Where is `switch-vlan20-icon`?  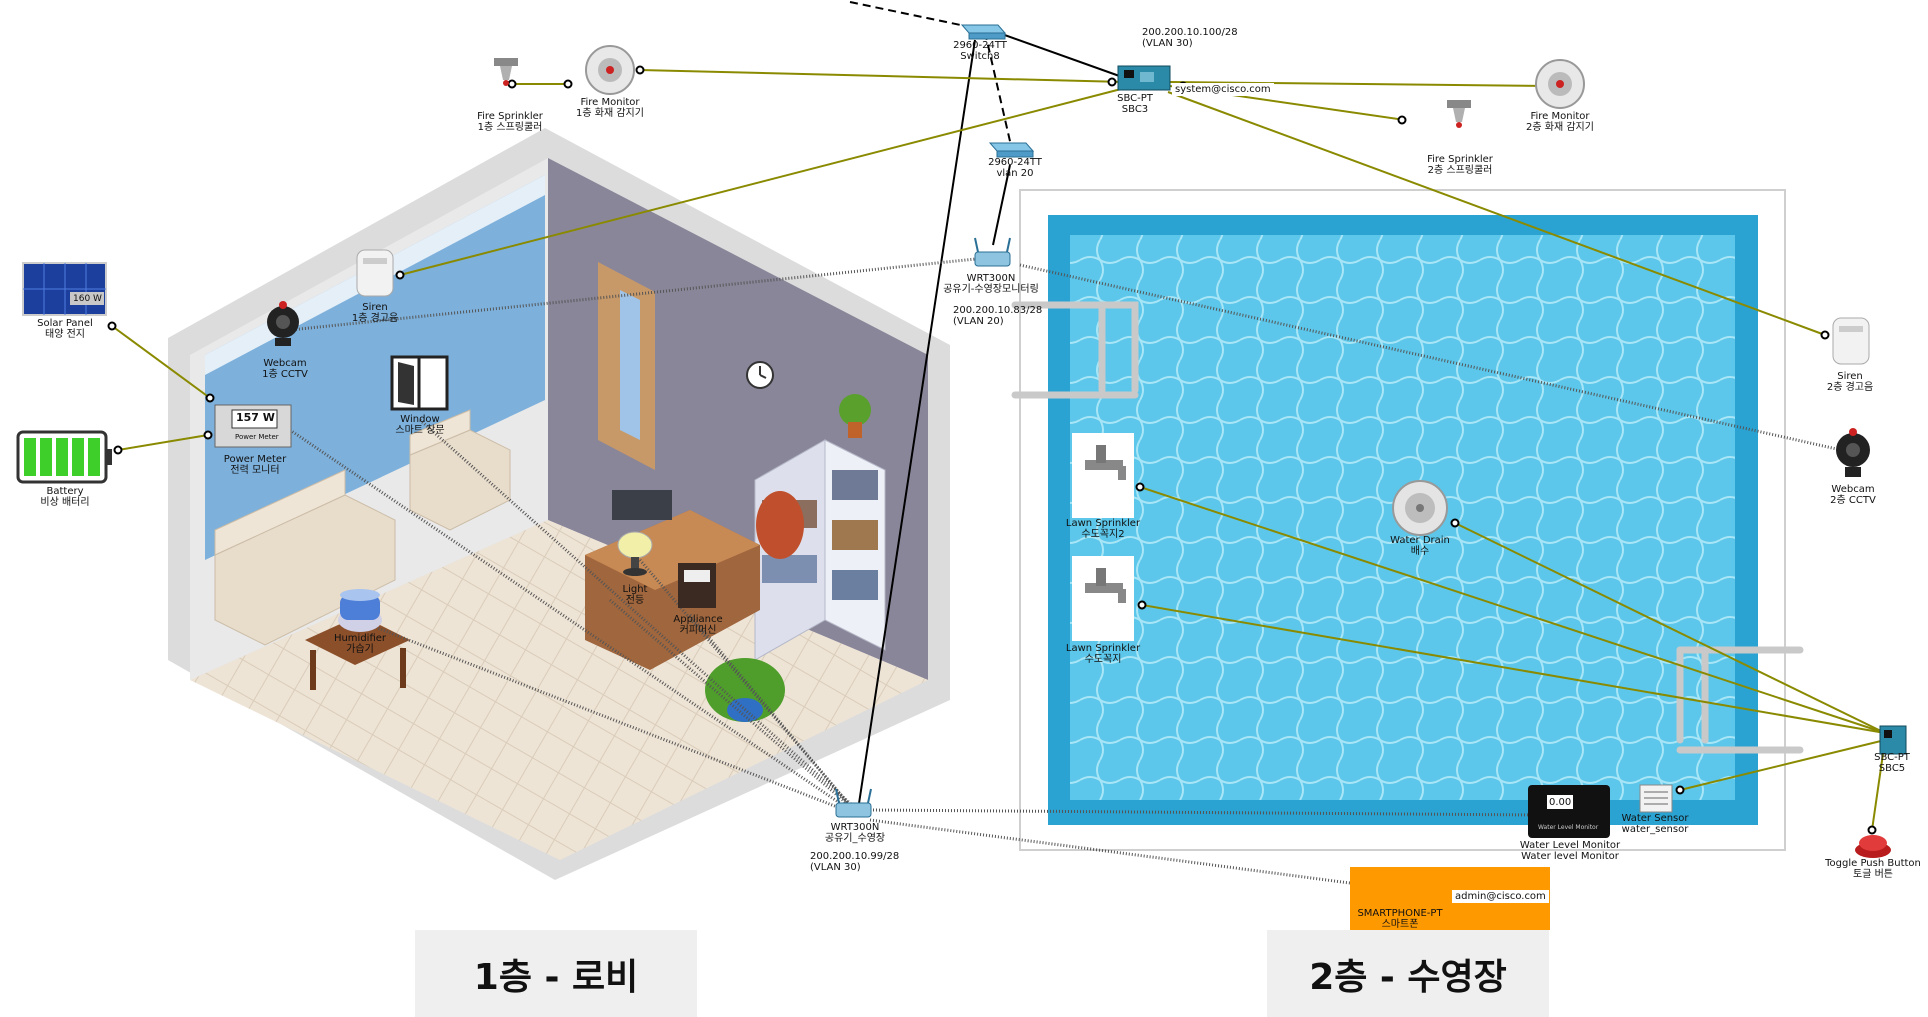
switch-vlan20-icon is located at coordinates (1011, 150).